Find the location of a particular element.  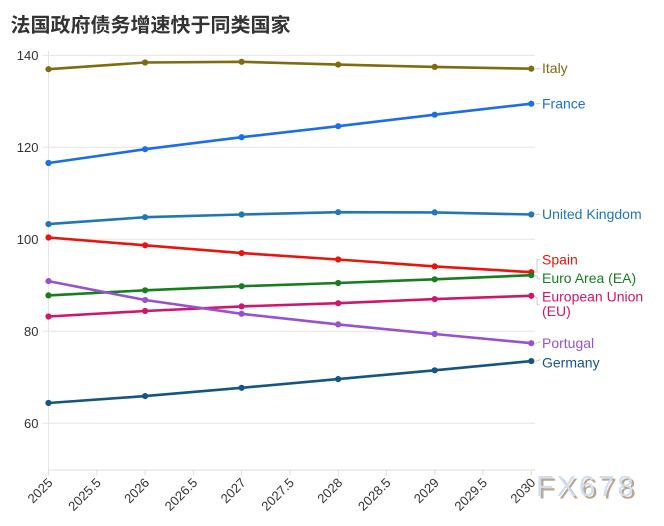

svg-text: 80 is located at coordinates (31, 331).